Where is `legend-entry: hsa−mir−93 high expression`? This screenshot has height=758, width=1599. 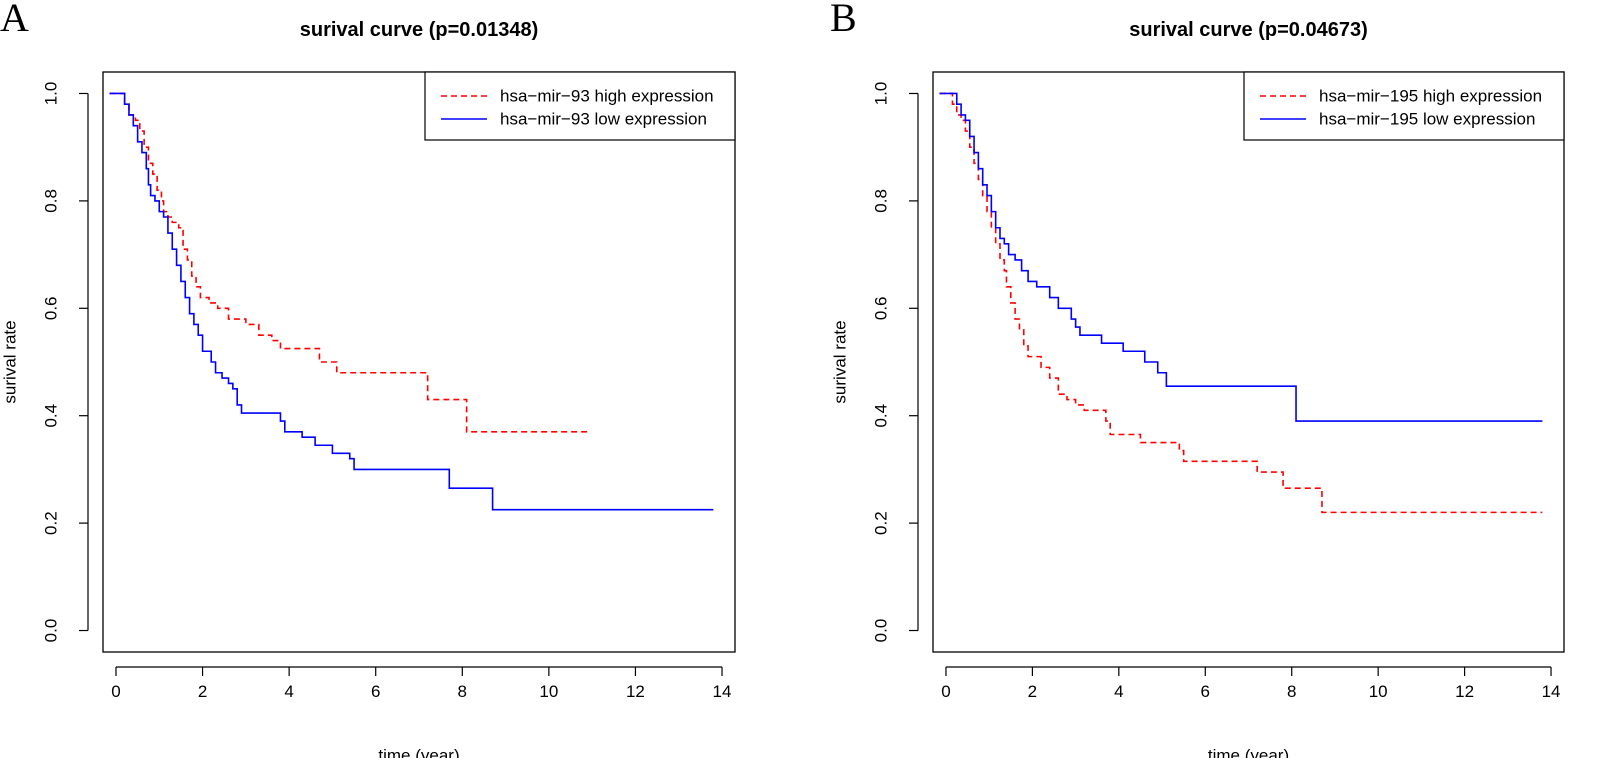
legend-entry: hsa−mir−93 high expression is located at coordinates (607, 96).